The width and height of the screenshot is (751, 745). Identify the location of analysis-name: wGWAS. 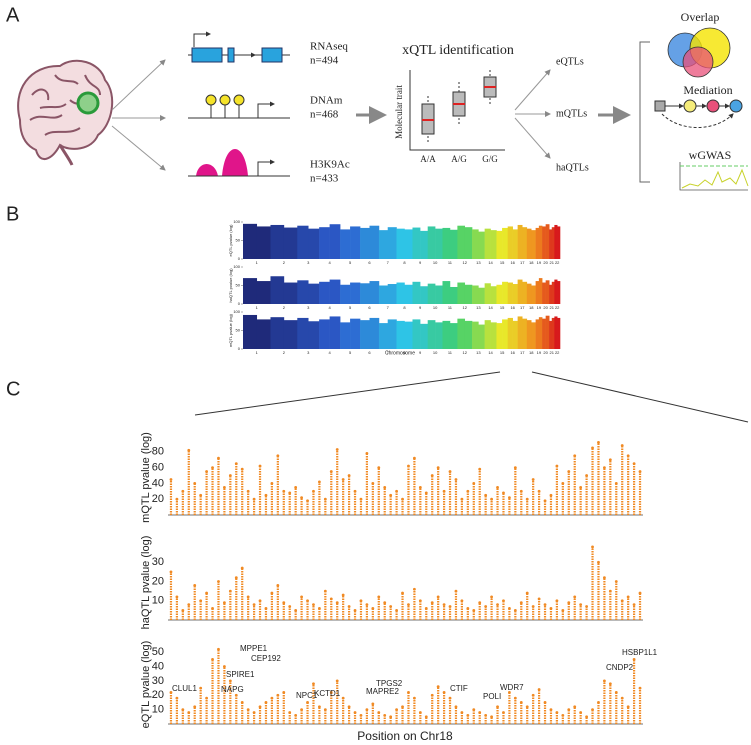
(710, 155).